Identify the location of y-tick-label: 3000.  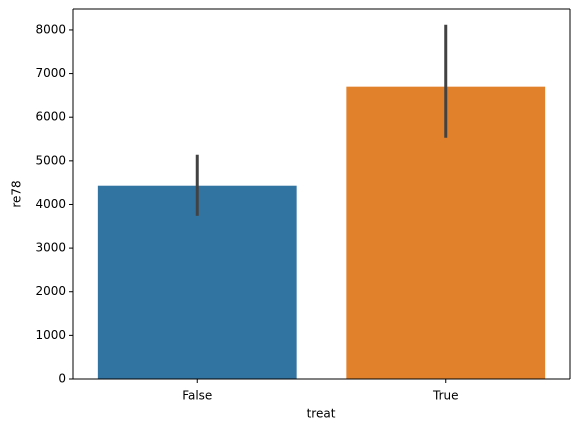
(50, 248).